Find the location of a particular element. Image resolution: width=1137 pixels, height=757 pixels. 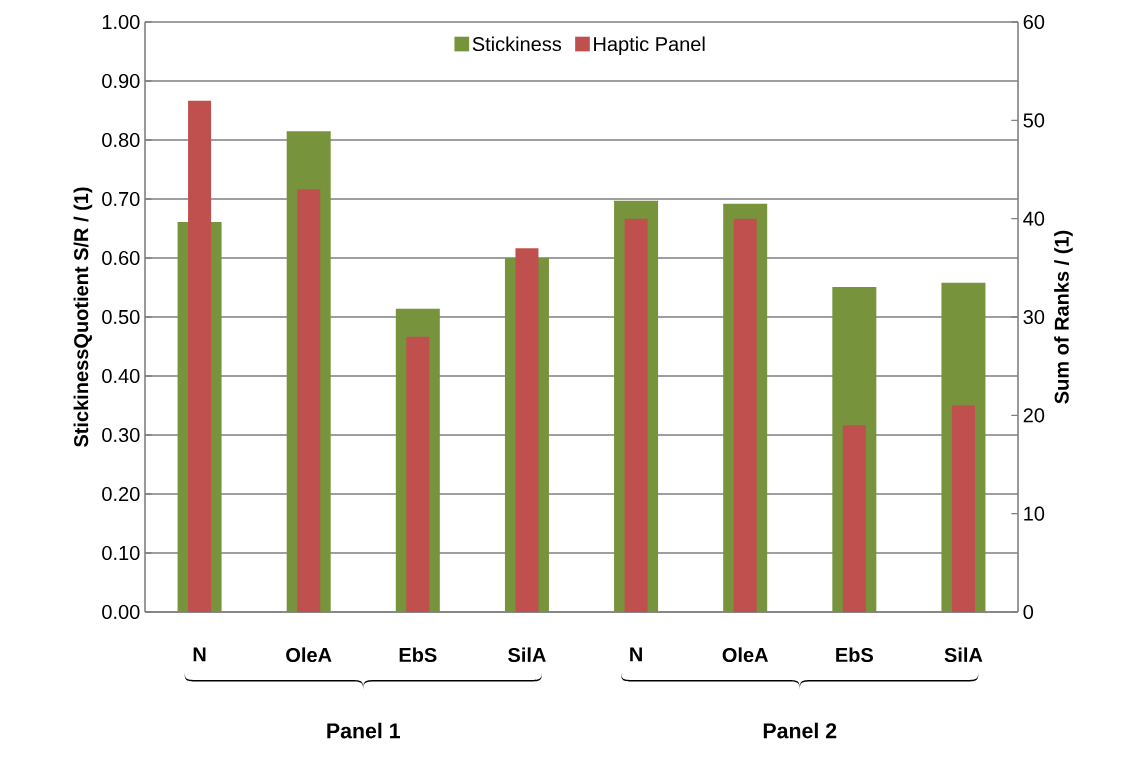

y2-tick-label: 60 is located at coordinates (1034, 22).